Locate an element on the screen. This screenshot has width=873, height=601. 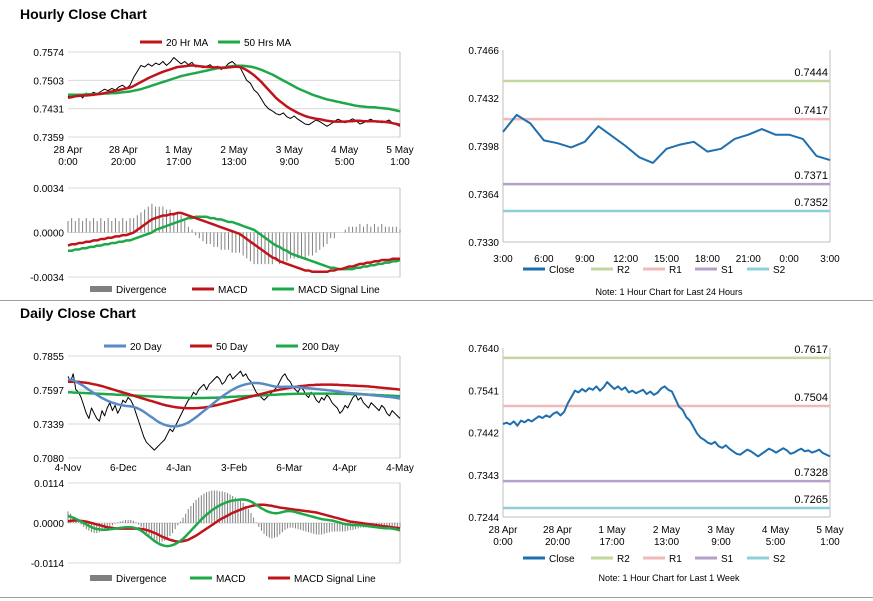
hourly-24h-legend-close-label: Close is located at coordinates (562, 270).